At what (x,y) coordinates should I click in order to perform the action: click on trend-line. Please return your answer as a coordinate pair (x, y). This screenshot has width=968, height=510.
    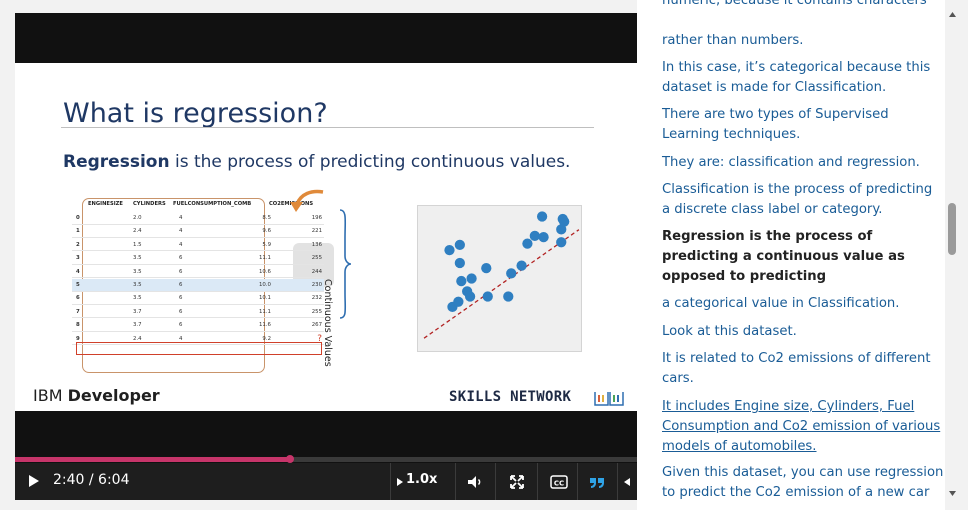
    Looking at the image, I should click on (501, 284).